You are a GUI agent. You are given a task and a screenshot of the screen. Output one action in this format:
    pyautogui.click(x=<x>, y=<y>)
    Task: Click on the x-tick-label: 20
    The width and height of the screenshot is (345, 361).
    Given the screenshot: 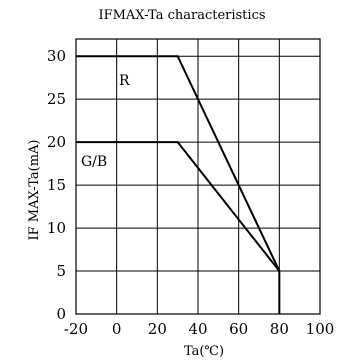 What is the action you would take?
    pyautogui.click(x=157, y=329)
    